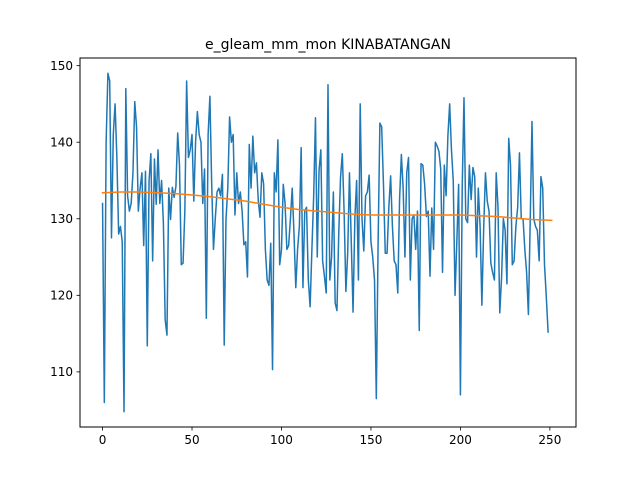  I want to click on y-tick-label: 130, so click(61, 219).